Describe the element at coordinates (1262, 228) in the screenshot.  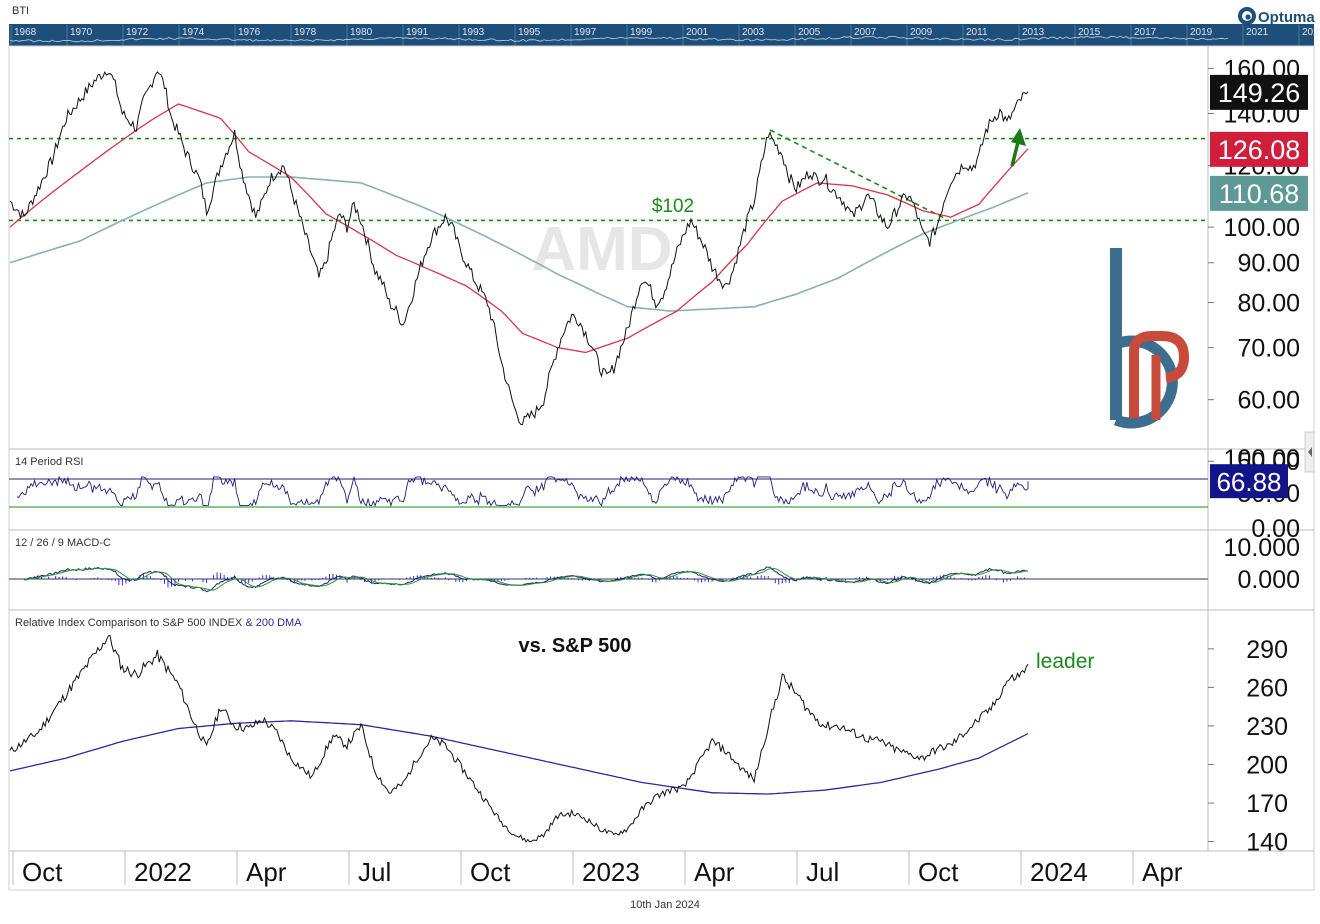
I see `price-tick-label: 100.00` at that location.